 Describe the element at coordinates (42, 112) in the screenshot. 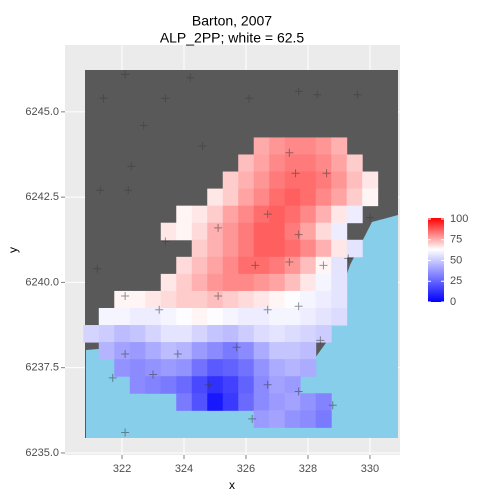

I see `y-tick-label: 6245.0` at that location.